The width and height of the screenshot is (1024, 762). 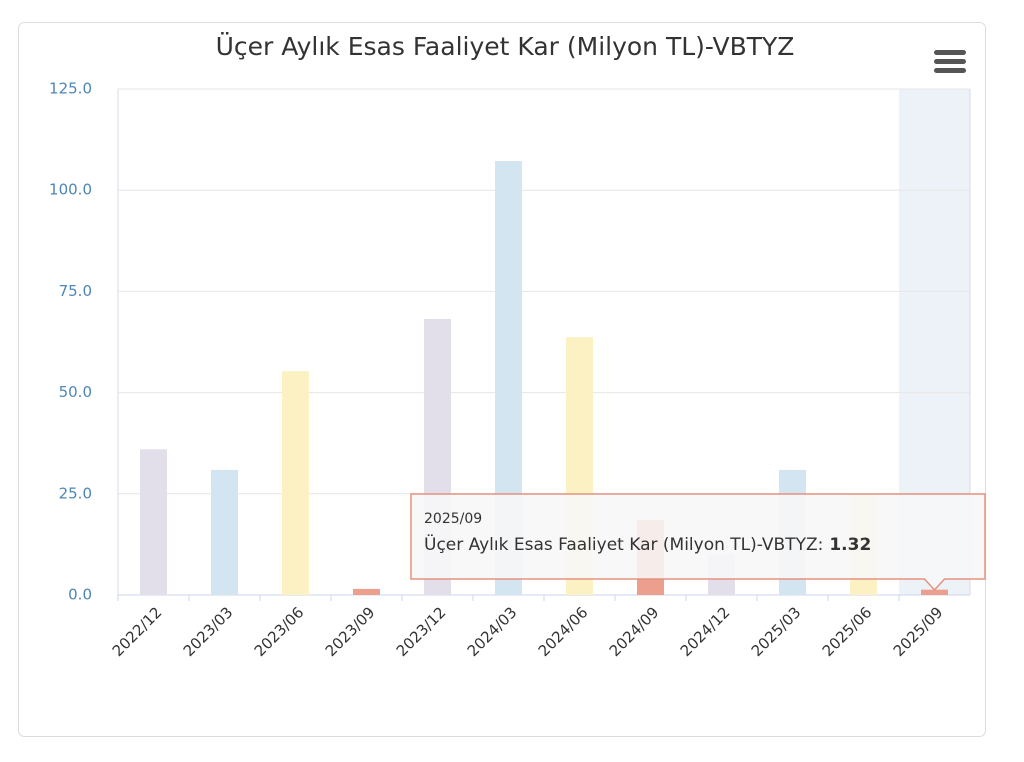 I want to click on y-tick-label: 0.0, so click(x=80, y=595).